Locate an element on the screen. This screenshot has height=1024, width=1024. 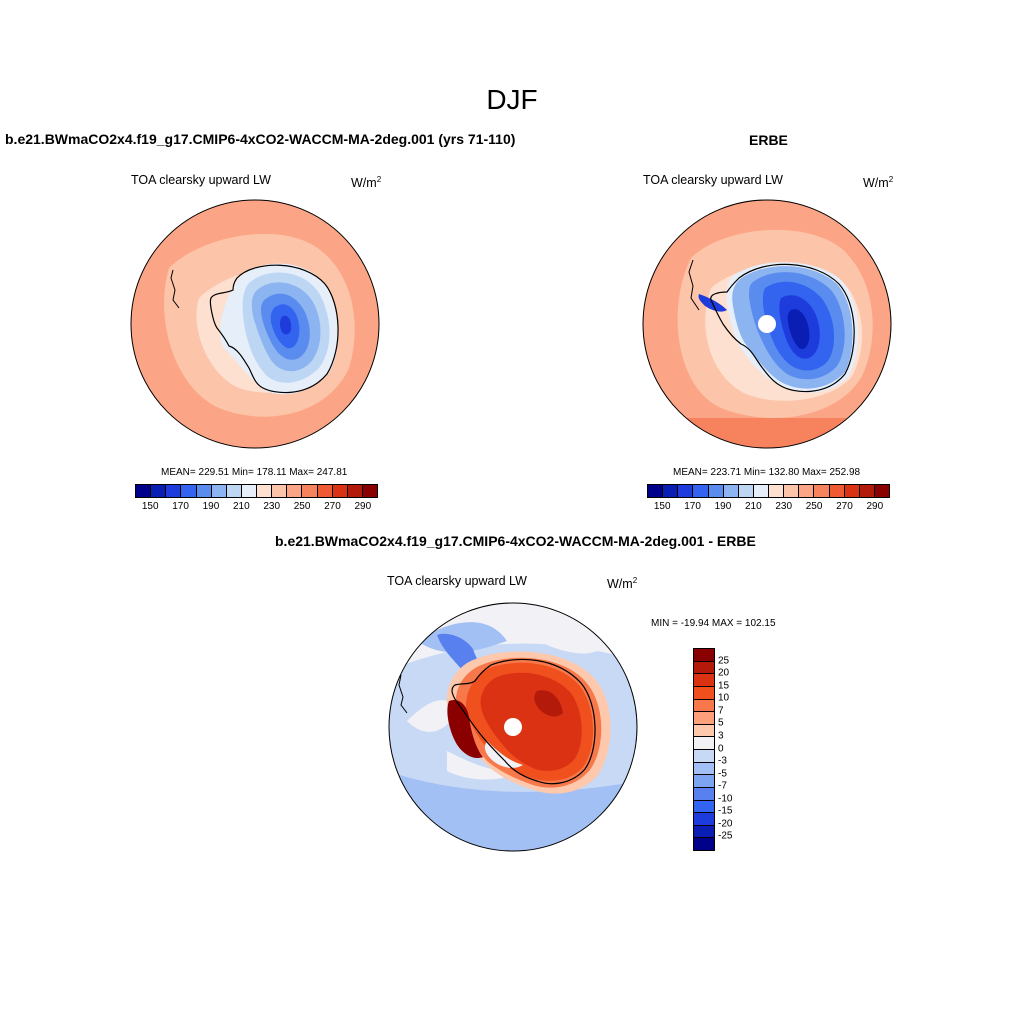
obs-units-label: W/m2 is located at coordinates (878, 183).